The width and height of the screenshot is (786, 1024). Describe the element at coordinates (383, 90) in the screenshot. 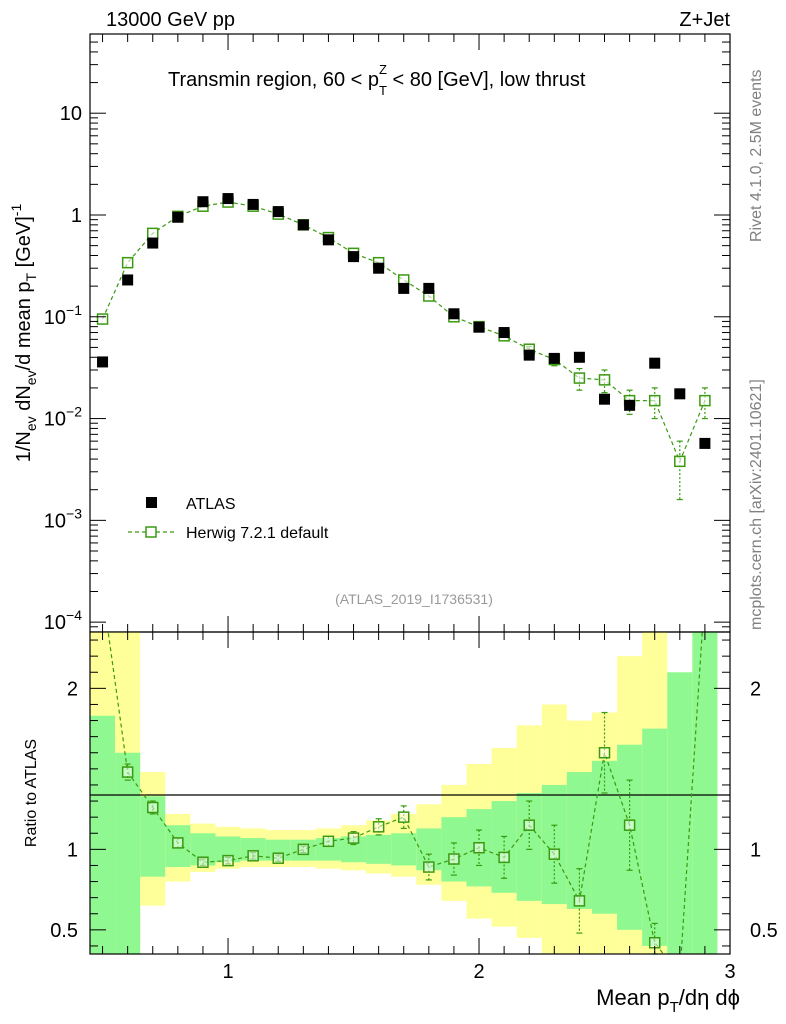

I see `plot-title-subscript: T` at that location.